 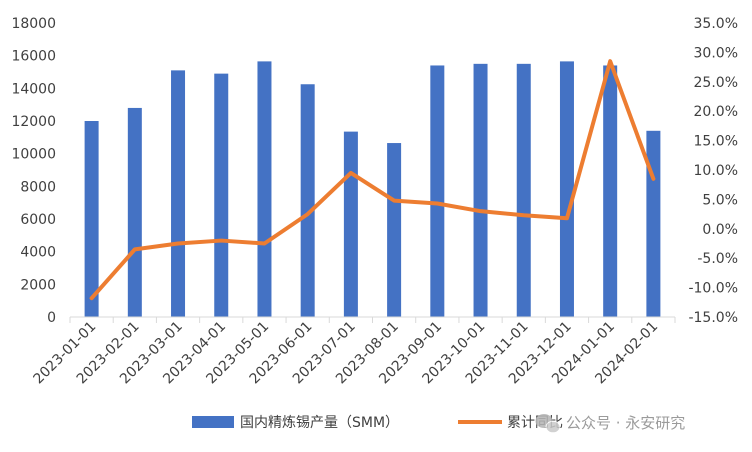 What do you see at coordinates (716, 142) in the screenshot?
I see `y-right-tick-label: 15.0%` at bounding box center [716, 142].